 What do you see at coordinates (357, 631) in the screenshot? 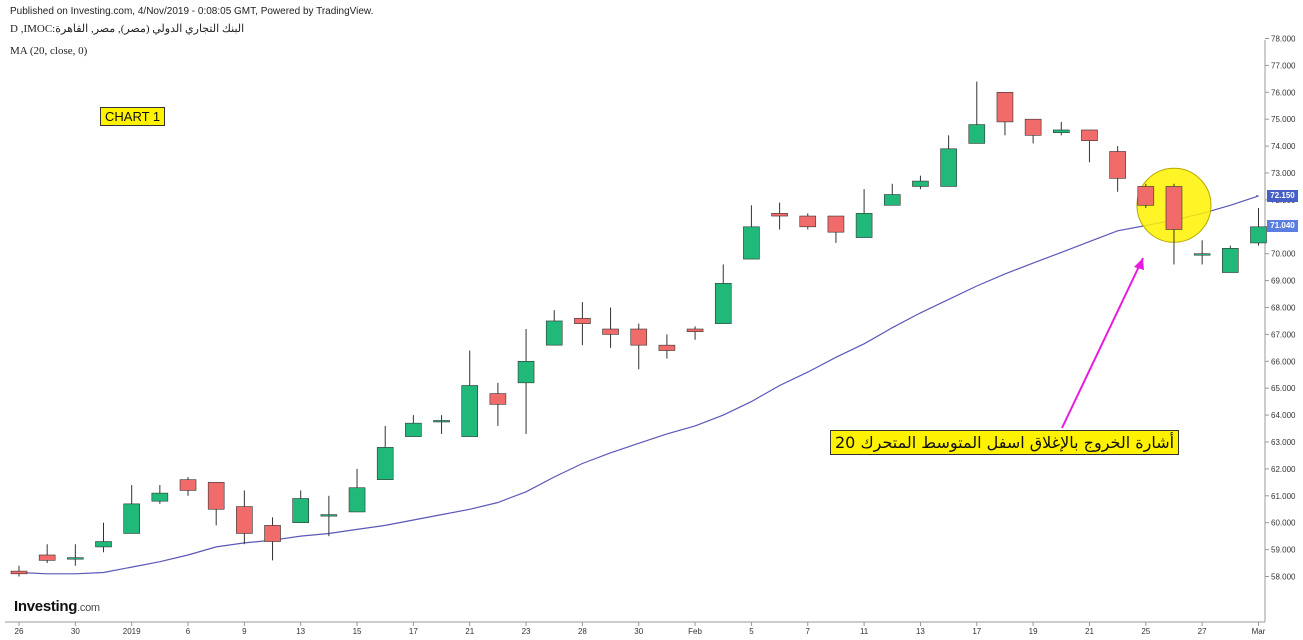
I see `x-tick-label: 15` at bounding box center [357, 631].